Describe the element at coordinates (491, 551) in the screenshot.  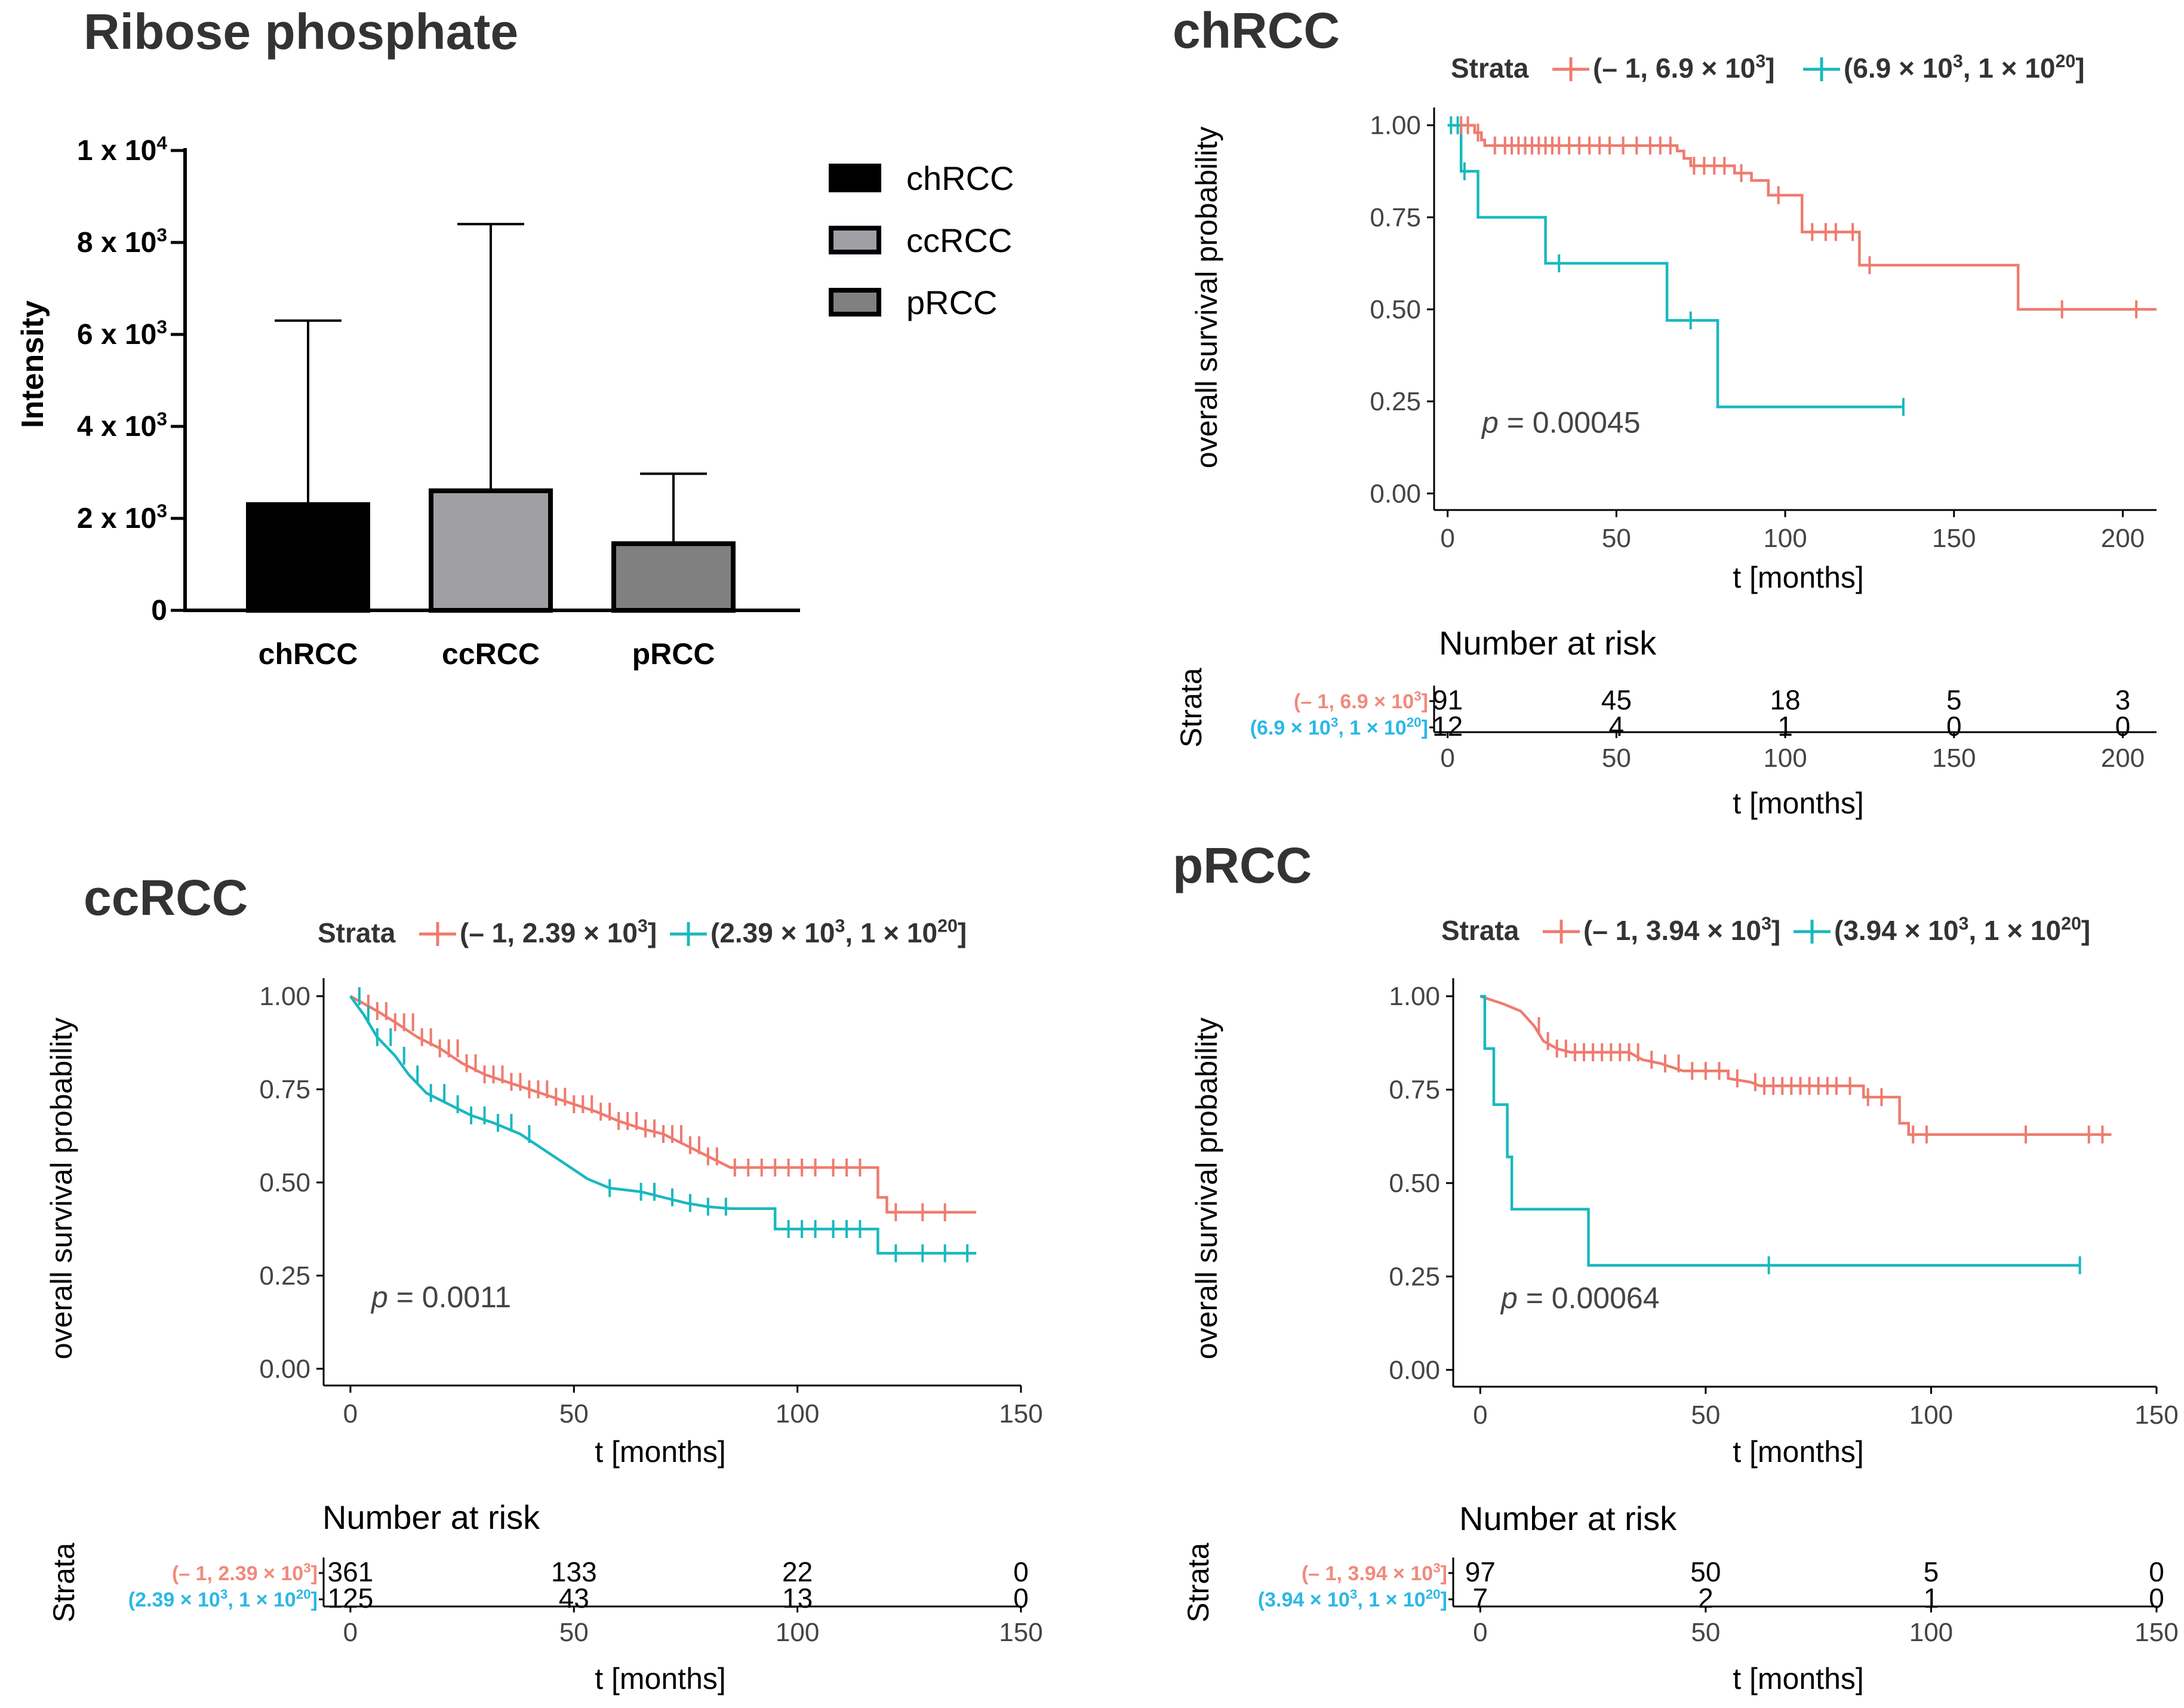
I see `bar-ccrcc` at that location.